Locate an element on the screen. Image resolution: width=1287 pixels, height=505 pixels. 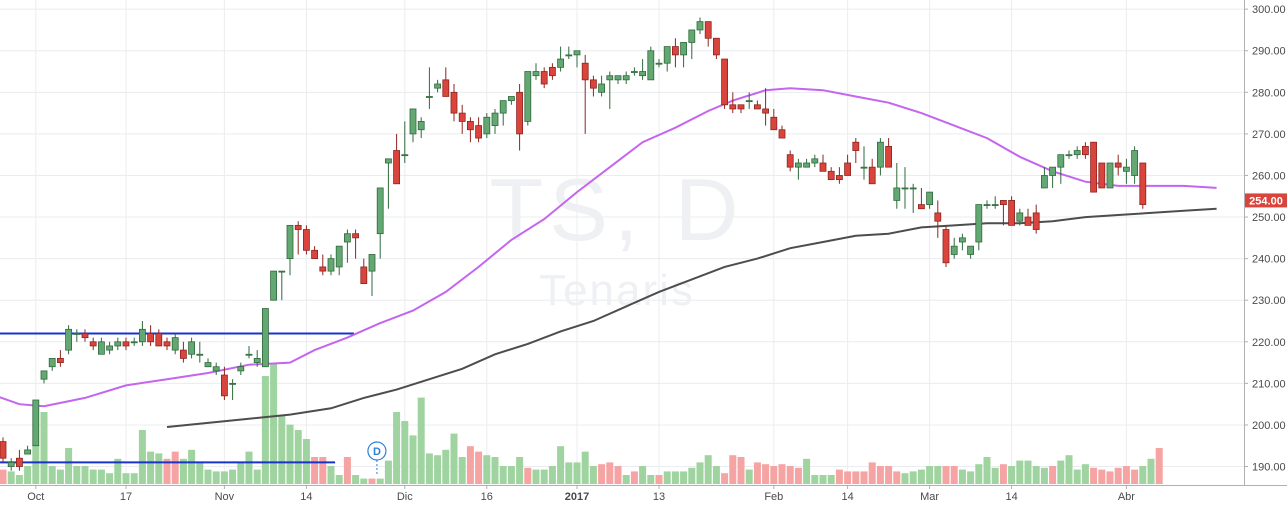
dividend-badge is located at coordinates (377, 451).